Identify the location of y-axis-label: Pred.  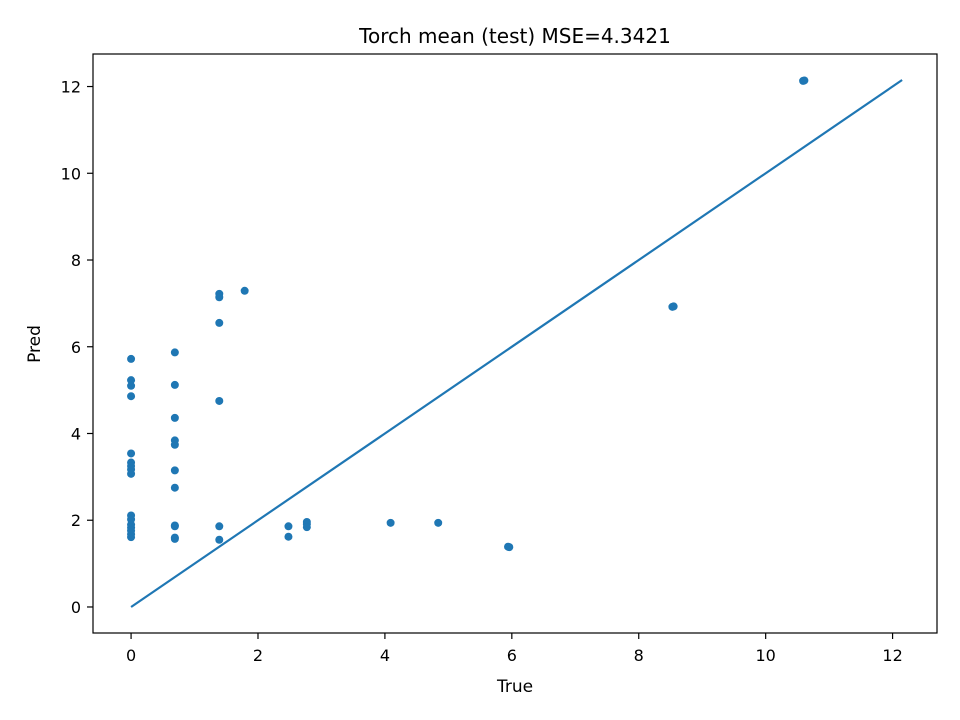
(35, 344).